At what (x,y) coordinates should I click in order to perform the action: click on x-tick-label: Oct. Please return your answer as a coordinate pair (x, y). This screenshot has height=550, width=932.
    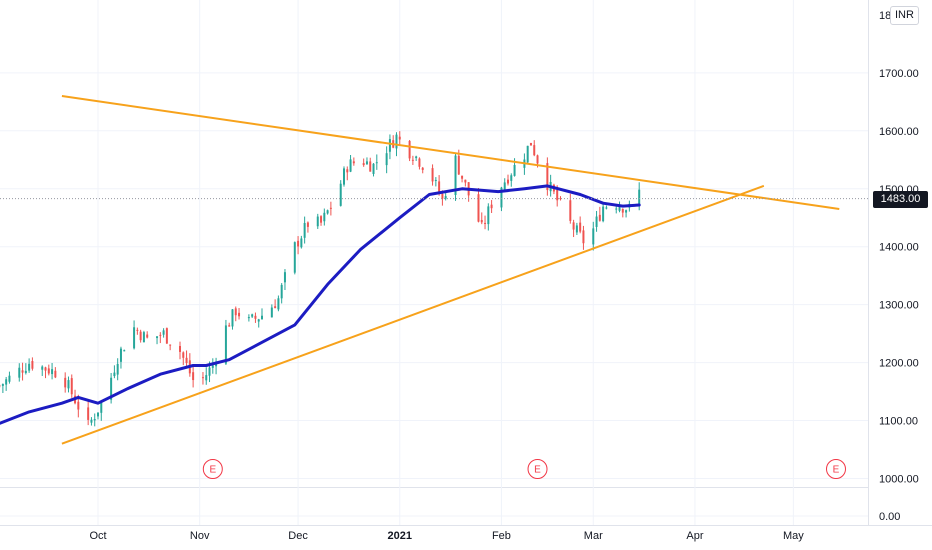
    Looking at the image, I should click on (97, 536).